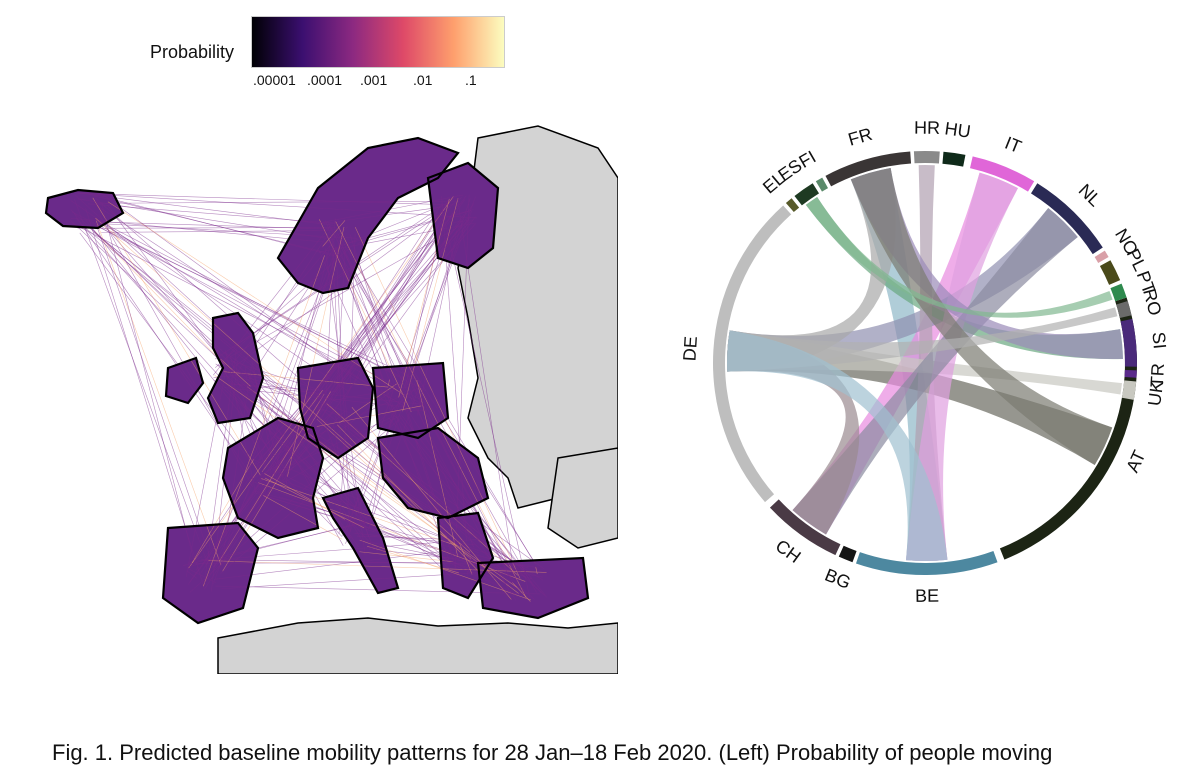 This screenshot has height=772, width=1200. Describe the element at coordinates (792, 205) in the screenshot. I see `chord-arc-el` at that location.